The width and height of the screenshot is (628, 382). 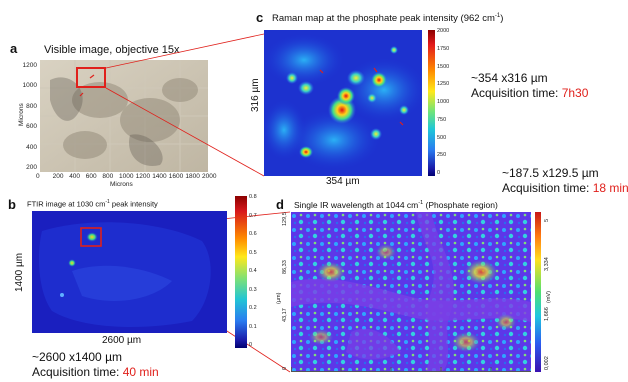 What do you see at coordinates (253, 234) in the screenshot?
I see `ftir-colorbar-tick: 0.6` at bounding box center [253, 234].